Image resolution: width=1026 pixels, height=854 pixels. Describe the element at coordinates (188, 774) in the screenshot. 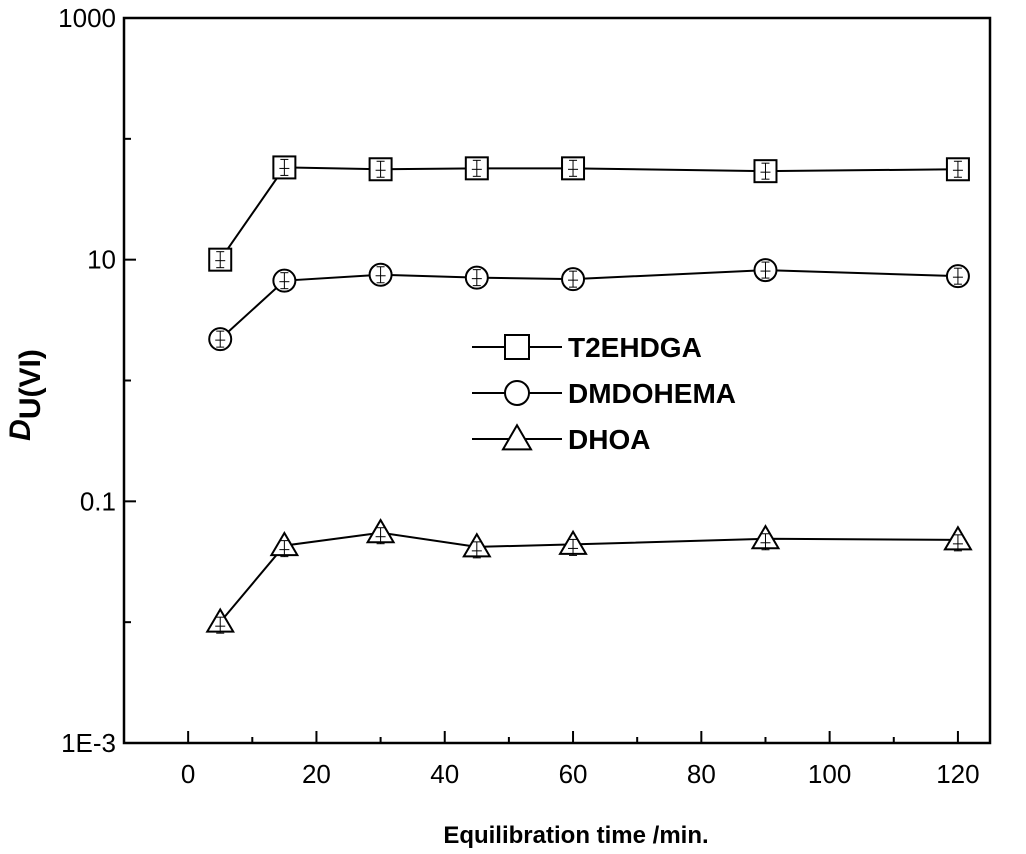

I see `x-tick-label: 0` at that location.